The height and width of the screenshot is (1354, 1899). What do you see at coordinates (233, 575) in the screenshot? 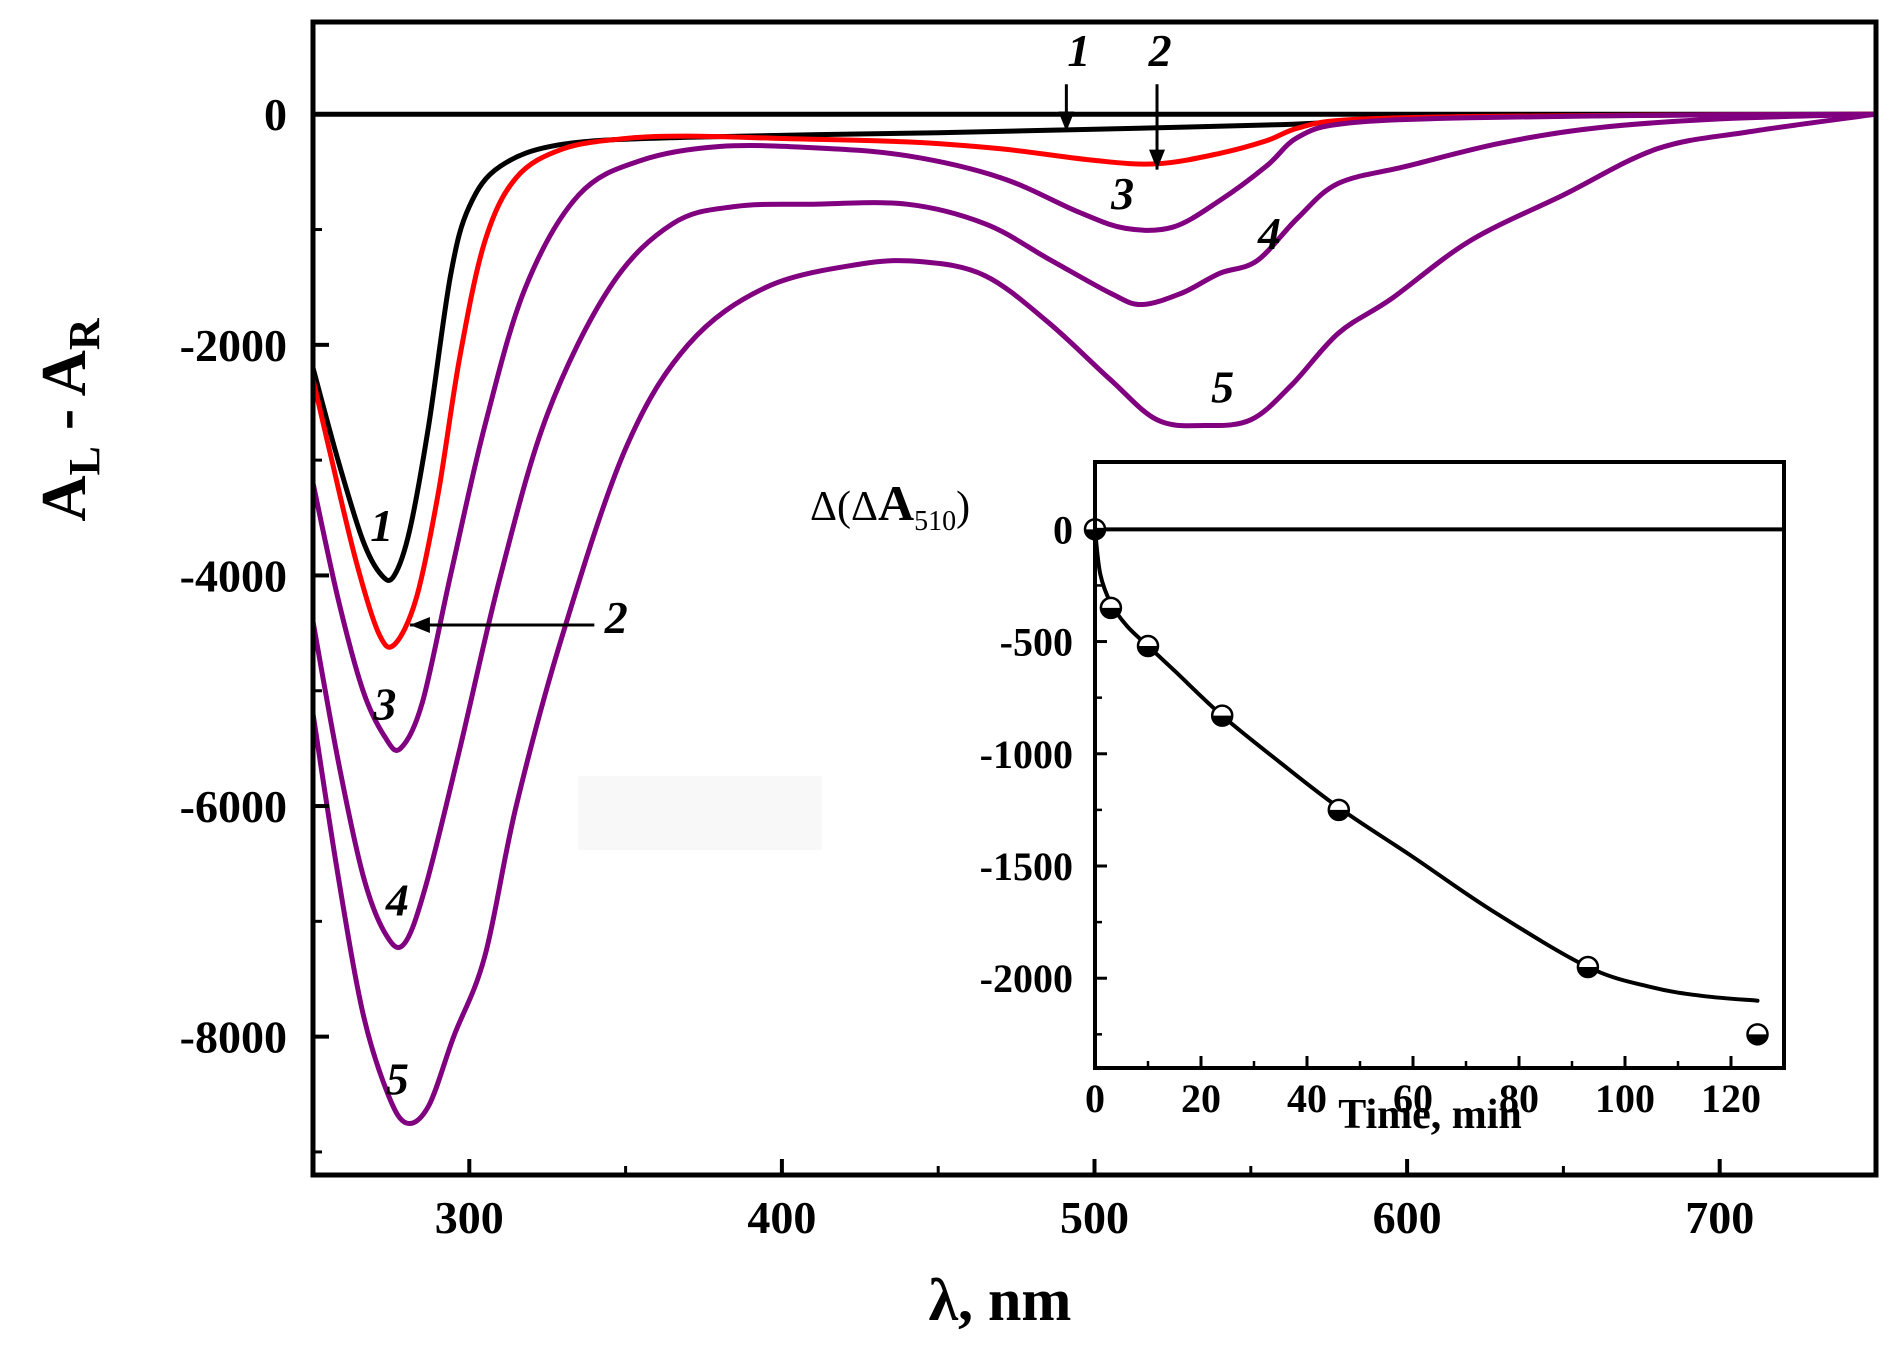
I see `y-tick-label: -4000` at bounding box center [233, 575].